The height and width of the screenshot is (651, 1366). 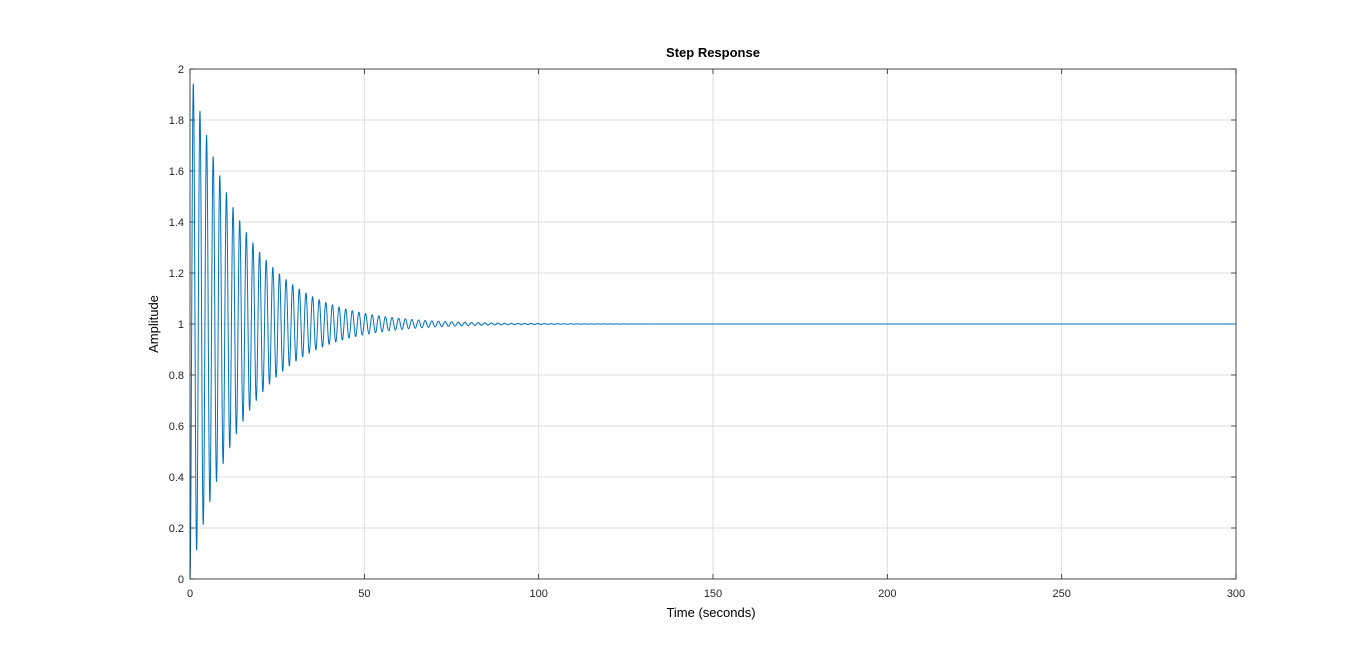 I want to click on y-tick-label: 1.4, so click(x=176, y=223).